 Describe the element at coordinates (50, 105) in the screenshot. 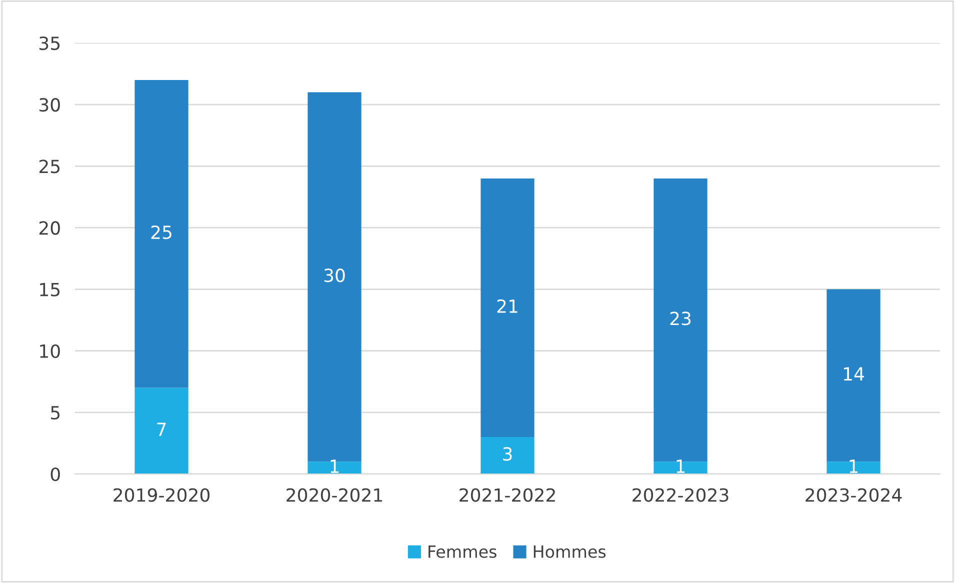

I see `y-tick-label: 30` at that location.